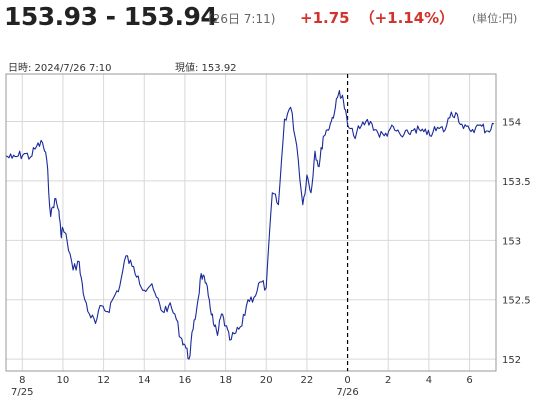 This screenshot has height=400, width=535. Describe the element at coordinates (516, 301) in the screenshot. I see `y-tick-label: 152.5` at that location.